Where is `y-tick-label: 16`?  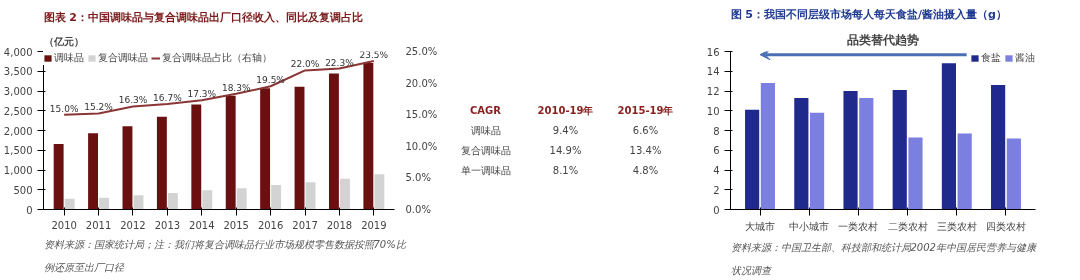 y-tick-label: 16 is located at coordinates (713, 52).